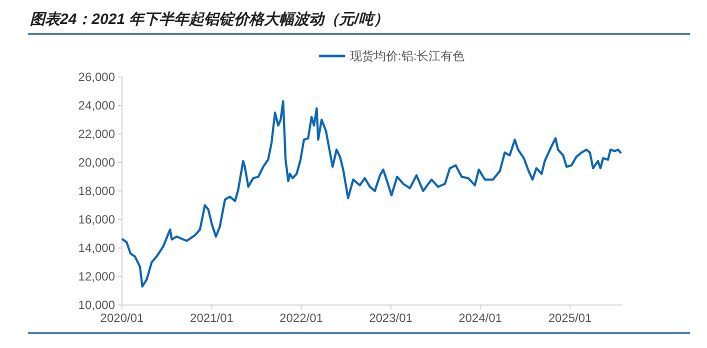  I want to click on y-tick-label: 12,000, so click(97, 277).